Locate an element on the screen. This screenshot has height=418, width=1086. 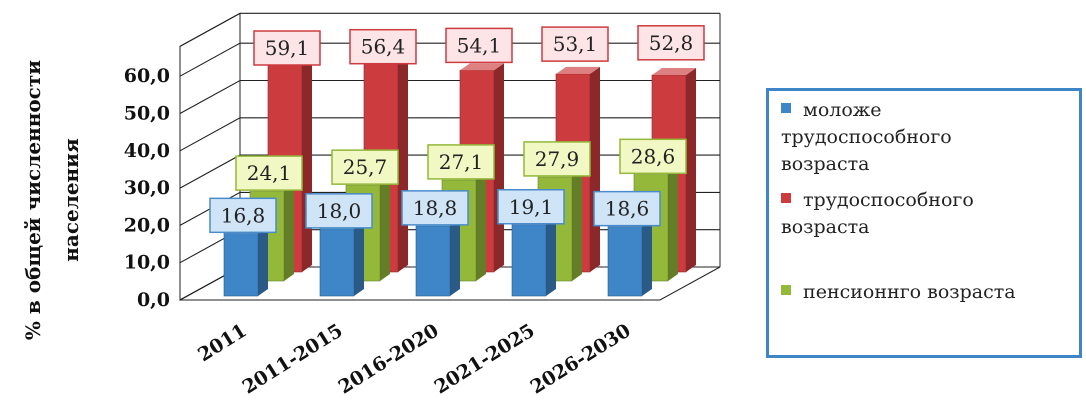
data-label-text: 18,8 is located at coordinates (435, 208).